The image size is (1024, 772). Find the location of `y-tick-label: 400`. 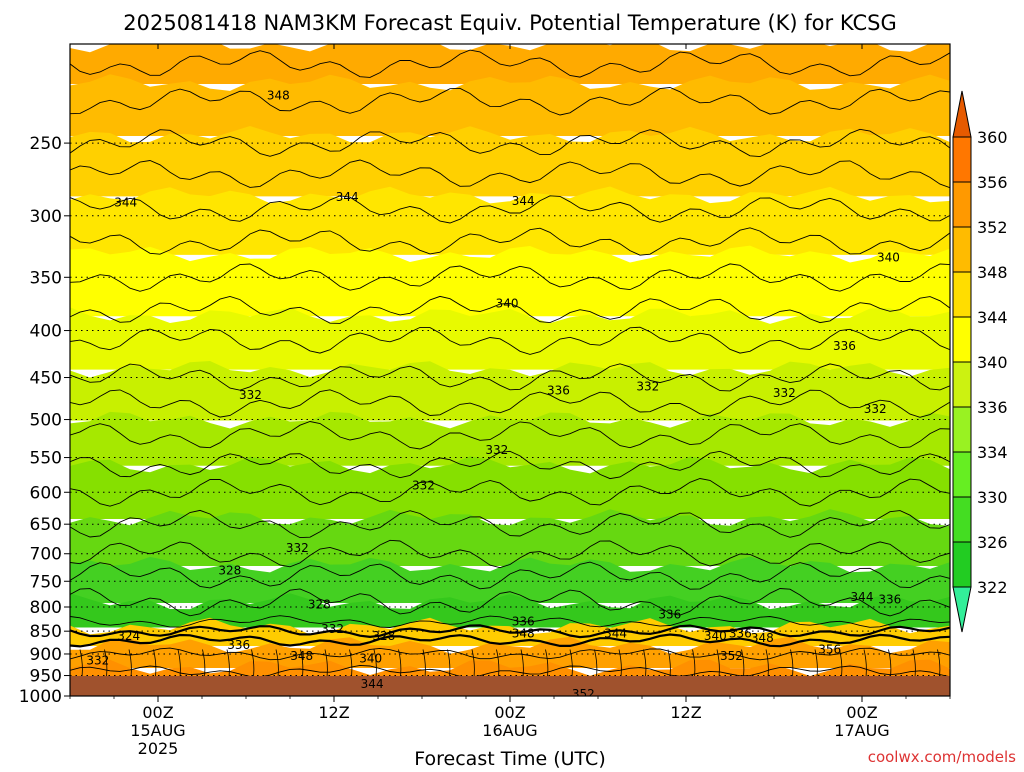

y-tick-label: 400 is located at coordinates (46, 332).